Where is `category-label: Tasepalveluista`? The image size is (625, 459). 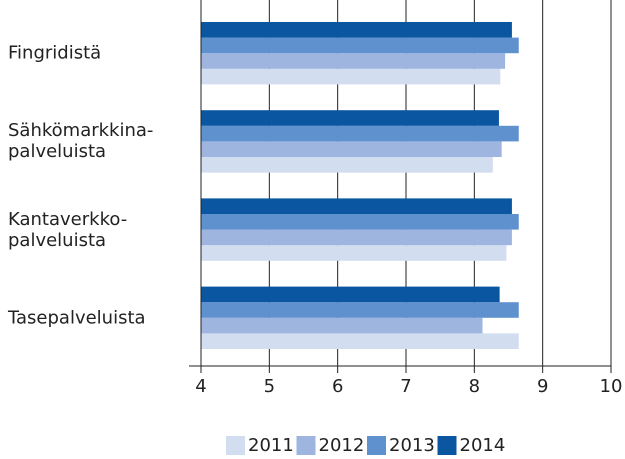
category-label: Tasepalveluista is located at coordinates (77, 318).